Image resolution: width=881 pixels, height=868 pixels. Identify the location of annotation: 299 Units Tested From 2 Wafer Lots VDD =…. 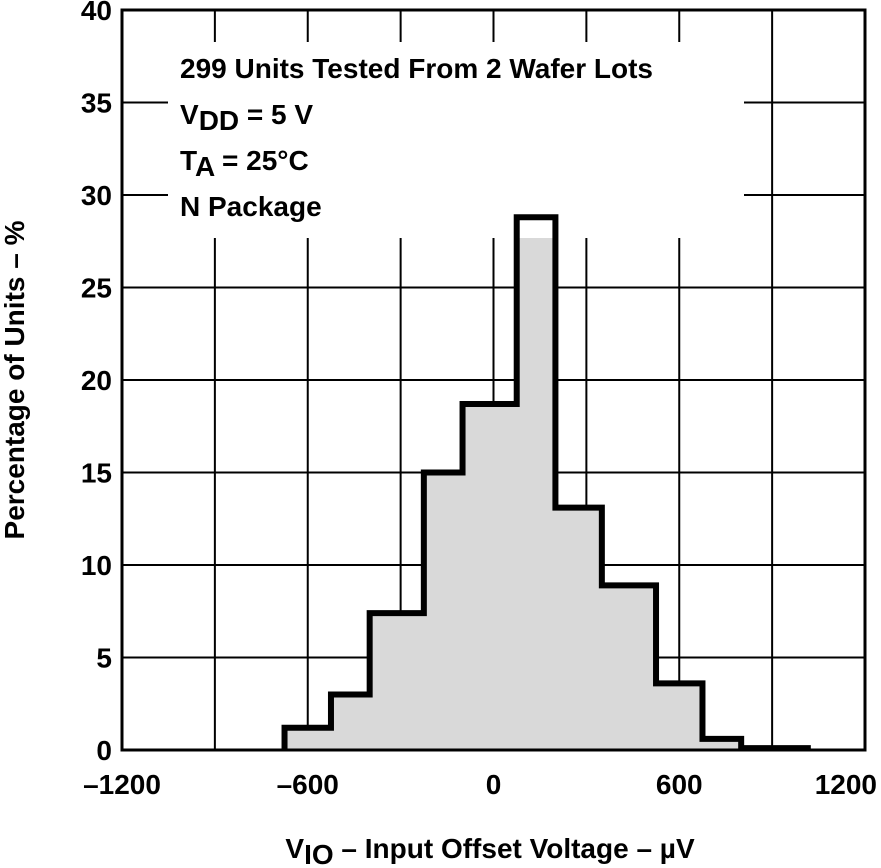
(416, 137).